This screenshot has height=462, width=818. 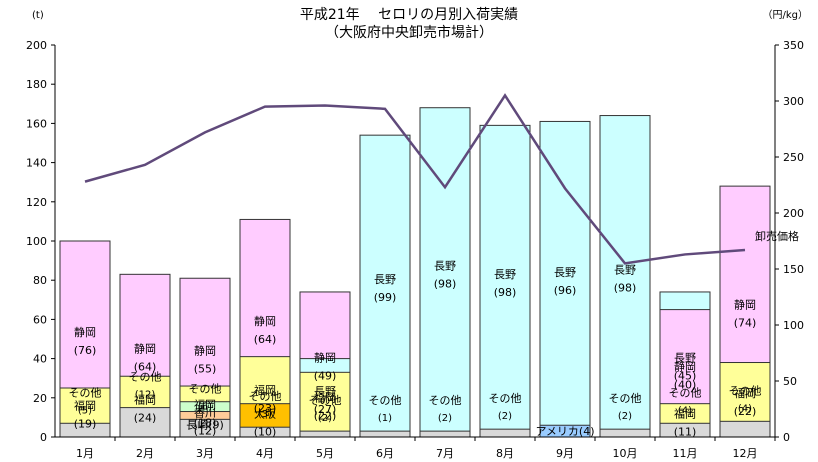 I want to click on bar-label-pct: (49), so click(x=325, y=375).